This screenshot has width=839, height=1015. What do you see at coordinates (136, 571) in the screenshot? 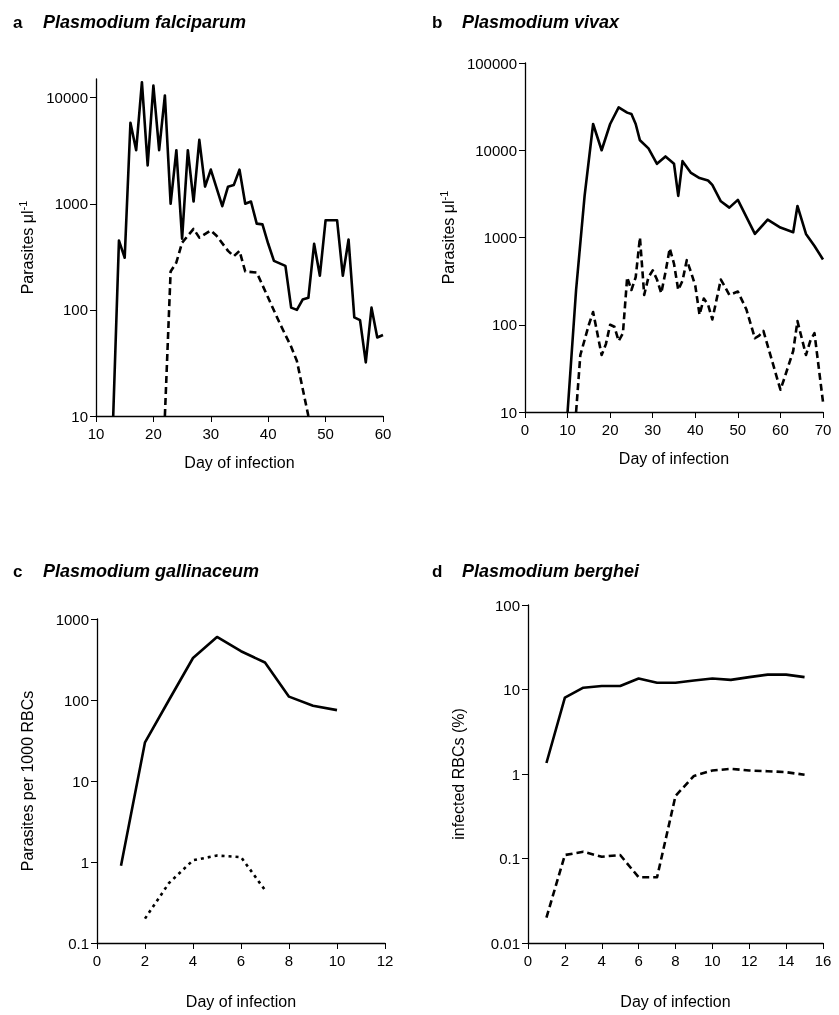
I see `chart-title: c Plasmodium gallinaceum` at bounding box center [136, 571].